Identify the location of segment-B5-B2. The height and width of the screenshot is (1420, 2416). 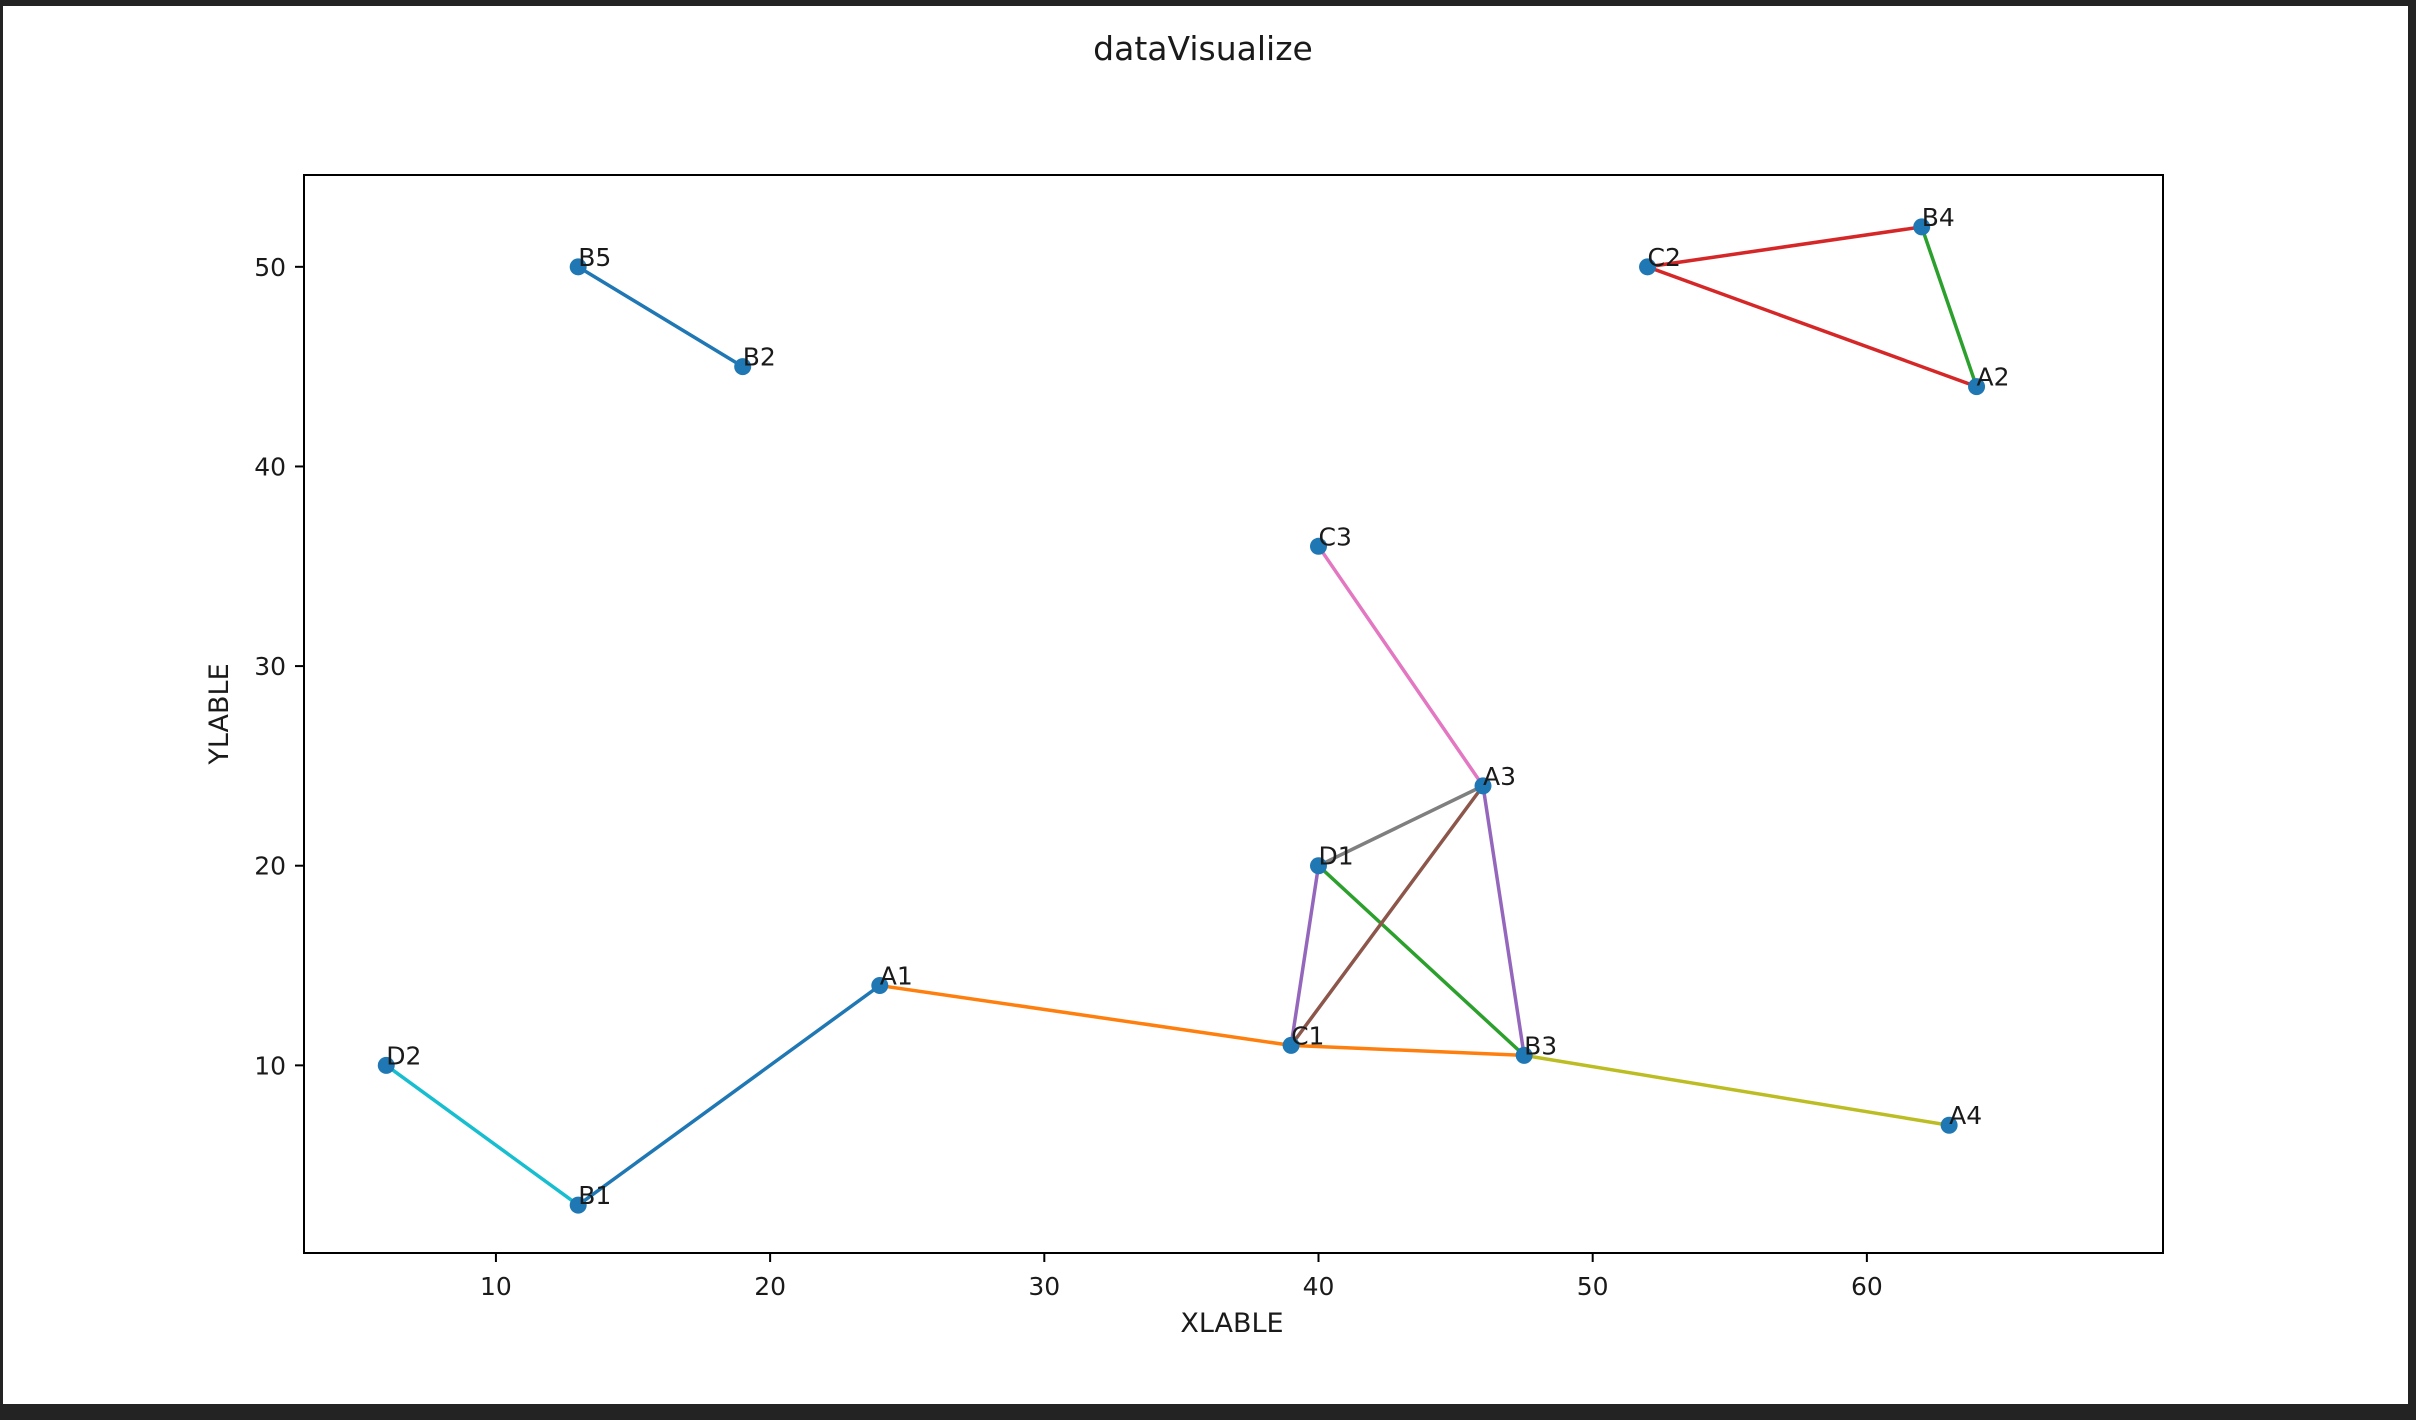
(660, 317).